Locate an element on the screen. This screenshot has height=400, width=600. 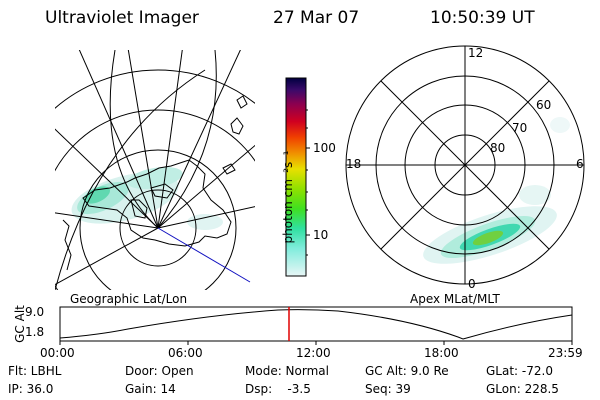
colorbar is located at coordinates (297, 177).